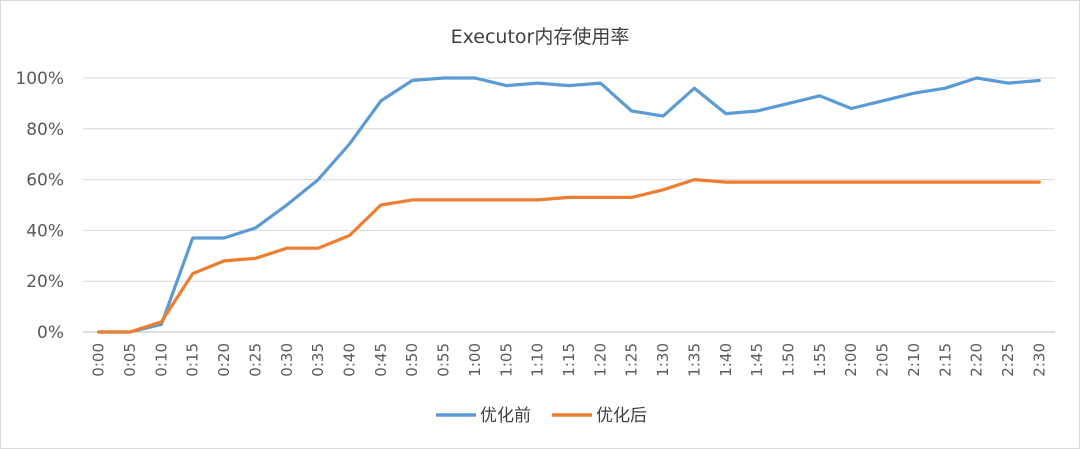 The height and width of the screenshot is (449, 1080). What do you see at coordinates (540, 37) in the screenshot?
I see `chart-title: Executor内存使用率` at bounding box center [540, 37].